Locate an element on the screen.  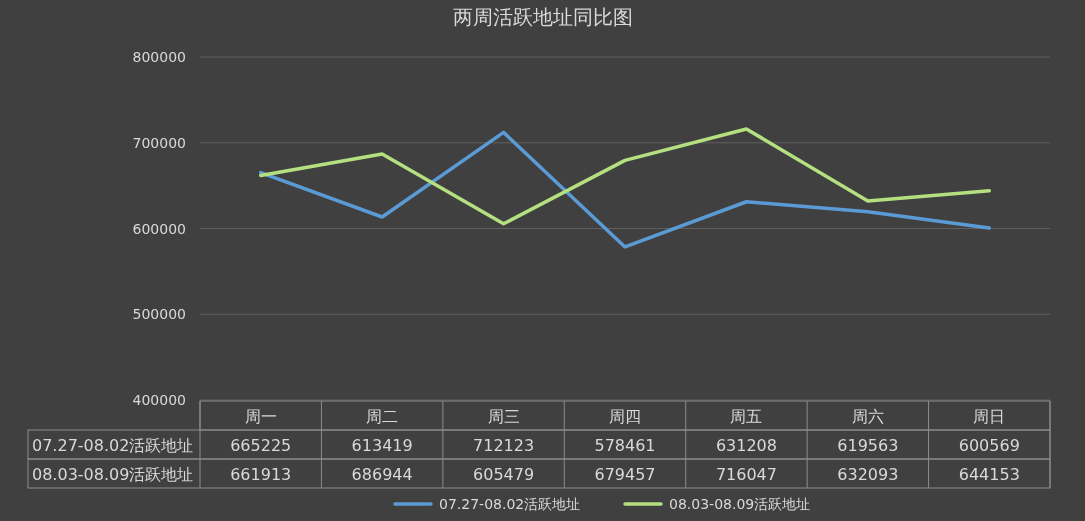
data-label: 600569 is located at coordinates (989, 445).